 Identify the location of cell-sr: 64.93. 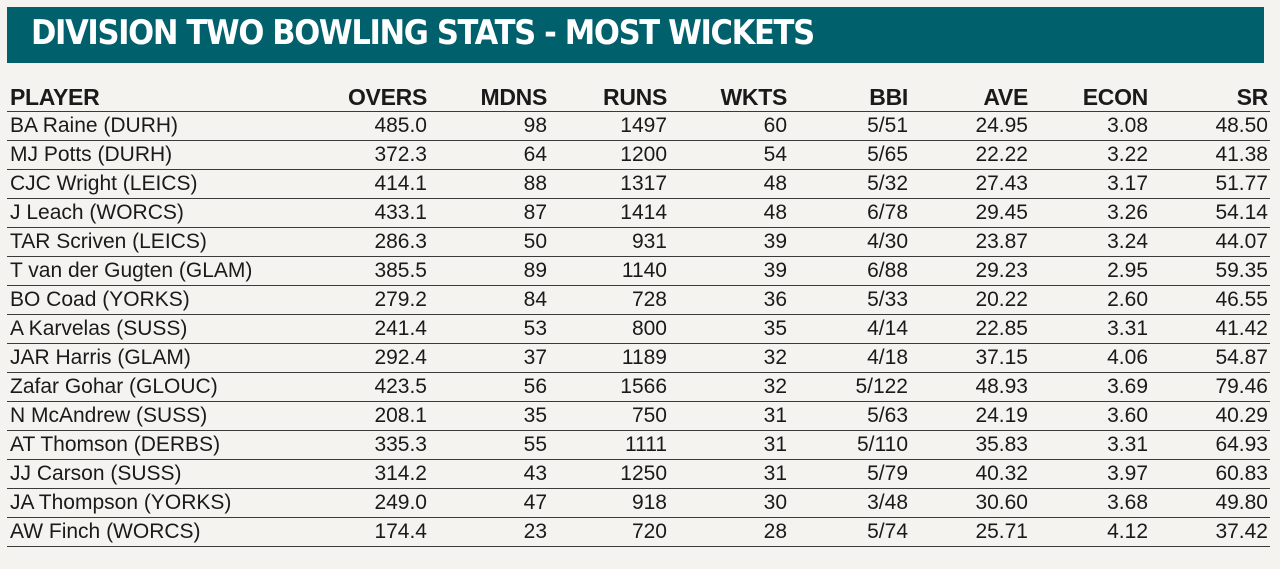
(1210, 445).